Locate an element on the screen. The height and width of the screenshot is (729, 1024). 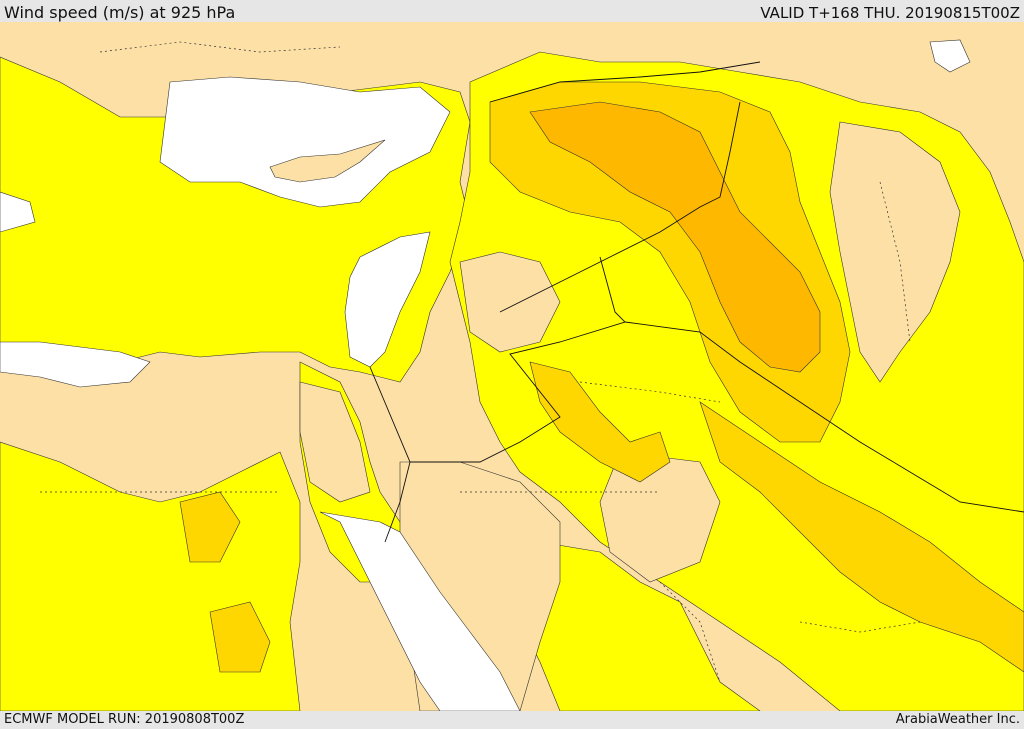
water-lake is located at coordinates (950, 56).